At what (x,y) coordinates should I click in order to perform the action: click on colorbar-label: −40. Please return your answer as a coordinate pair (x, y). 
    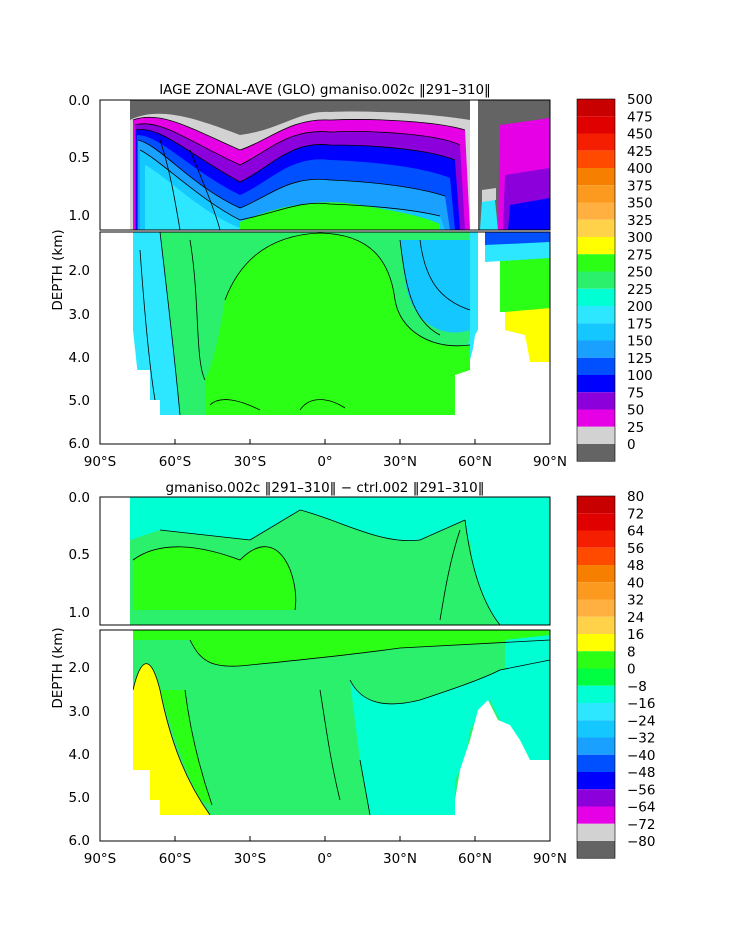
    Looking at the image, I should click on (641, 756).